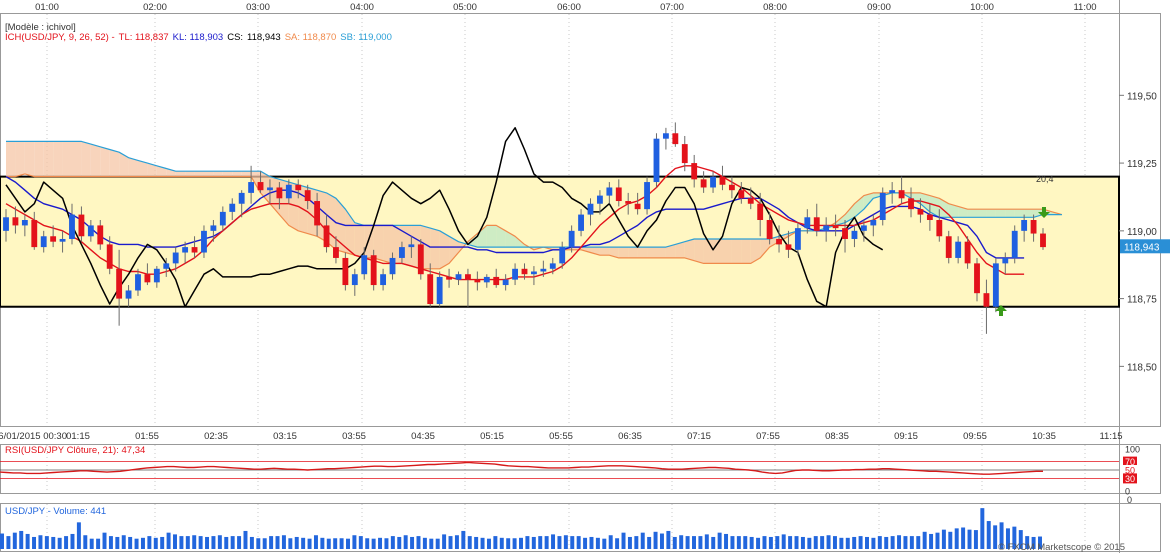 The height and width of the screenshot is (553, 1170). What do you see at coordinates (147, 436) in the screenshot?
I see `x-tick-label-bottom: 01:55` at bounding box center [147, 436].